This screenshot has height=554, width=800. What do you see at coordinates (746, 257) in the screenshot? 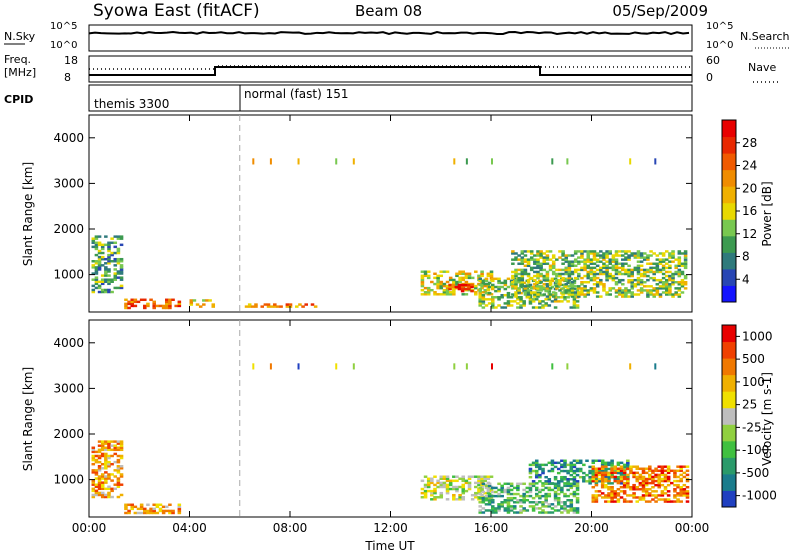
I see `colorbar-tick-label: 8` at bounding box center [746, 257].